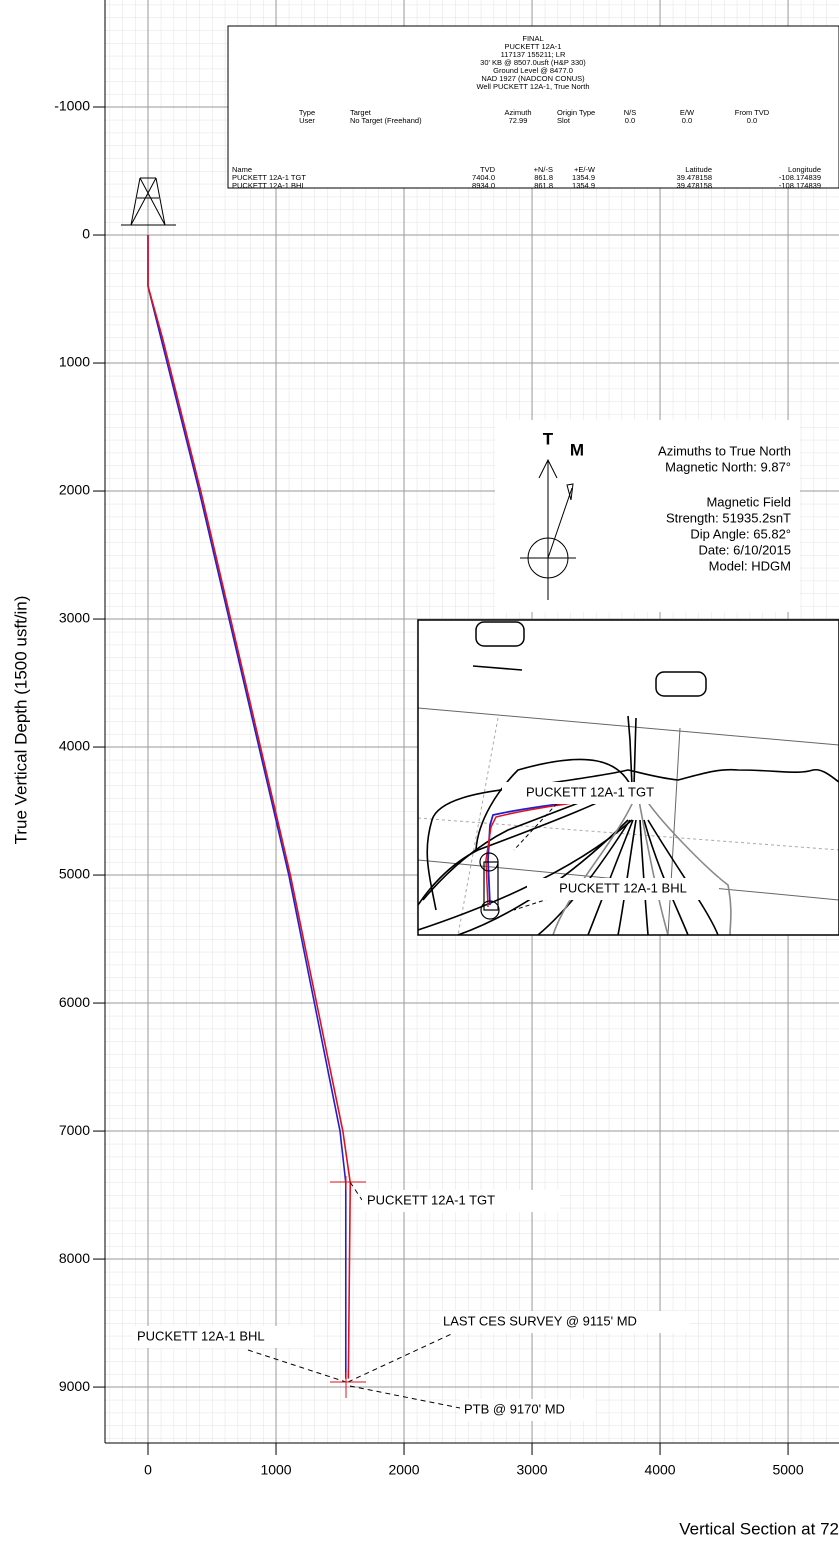 This screenshot has width=839, height=1547. I want to click on info-cell: Origin Type, so click(576, 112).